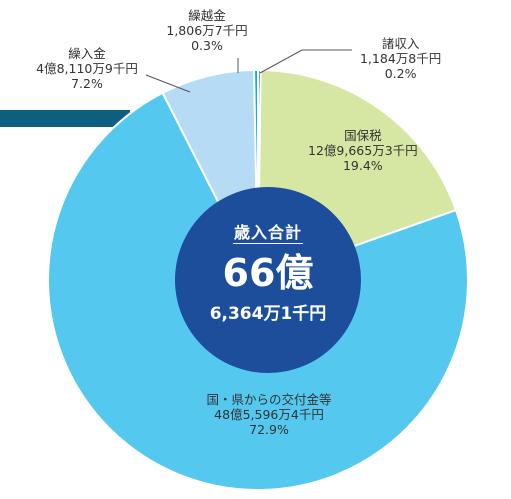 This screenshot has height=499, width=511. I want to click on slice-name: 繰越金, so click(207, 15).